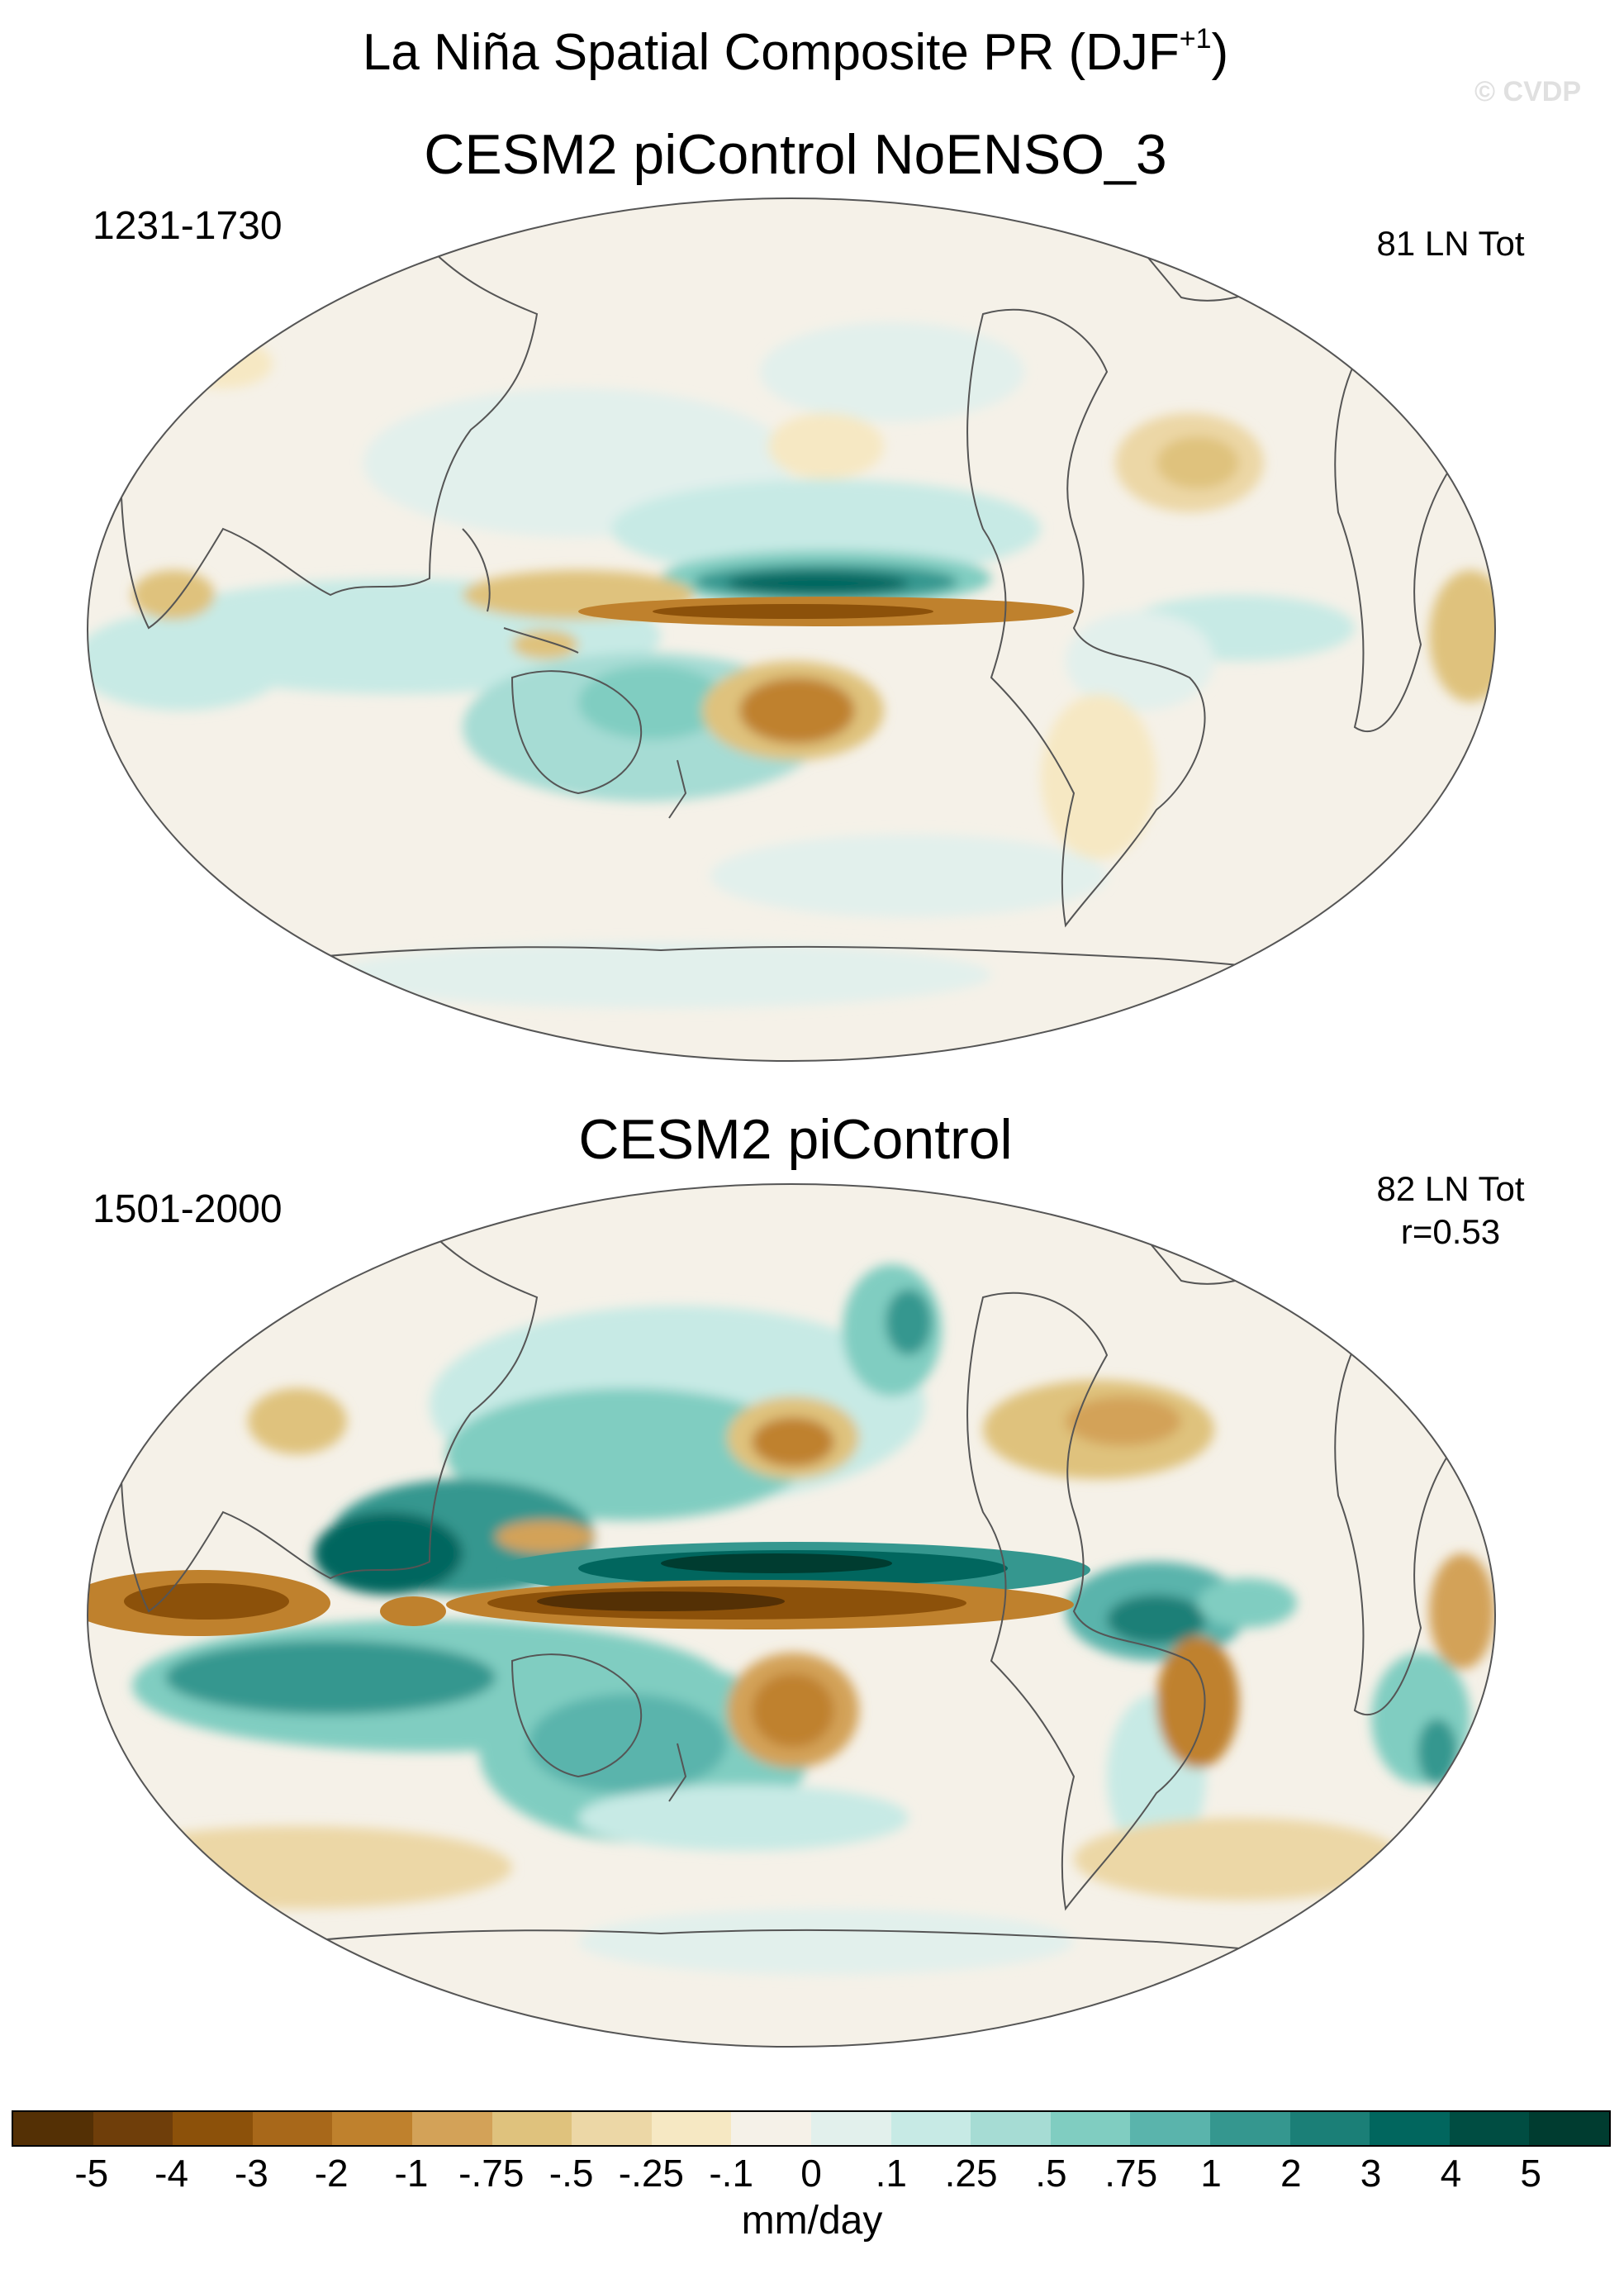 The height and width of the screenshot is (2269, 1624). What do you see at coordinates (795, 1139) in the screenshot?
I see `panel-2-title: CESM2 piControl` at bounding box center [795, 1139].